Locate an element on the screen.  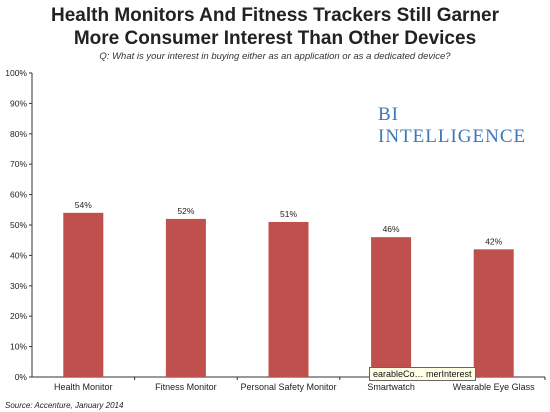
bar-data-label: 51% is located at coordinates (288, 214).